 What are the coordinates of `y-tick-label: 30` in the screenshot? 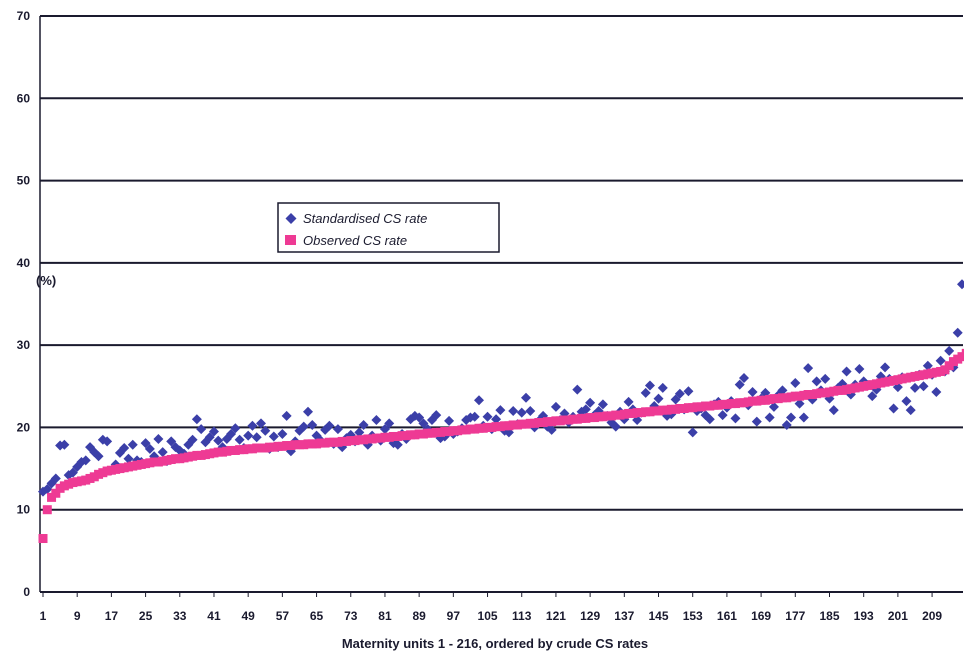 It's located at (24, 345).